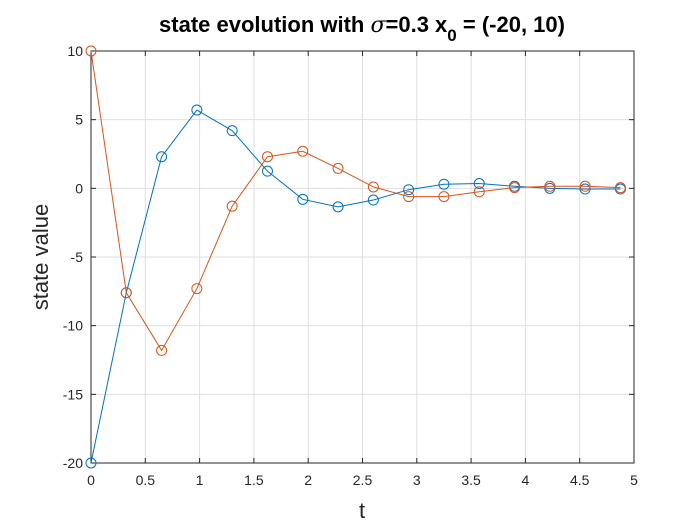 This screenshot has height=525, width=700. I want to click on y-tick-label: -5, so click(77, 257).